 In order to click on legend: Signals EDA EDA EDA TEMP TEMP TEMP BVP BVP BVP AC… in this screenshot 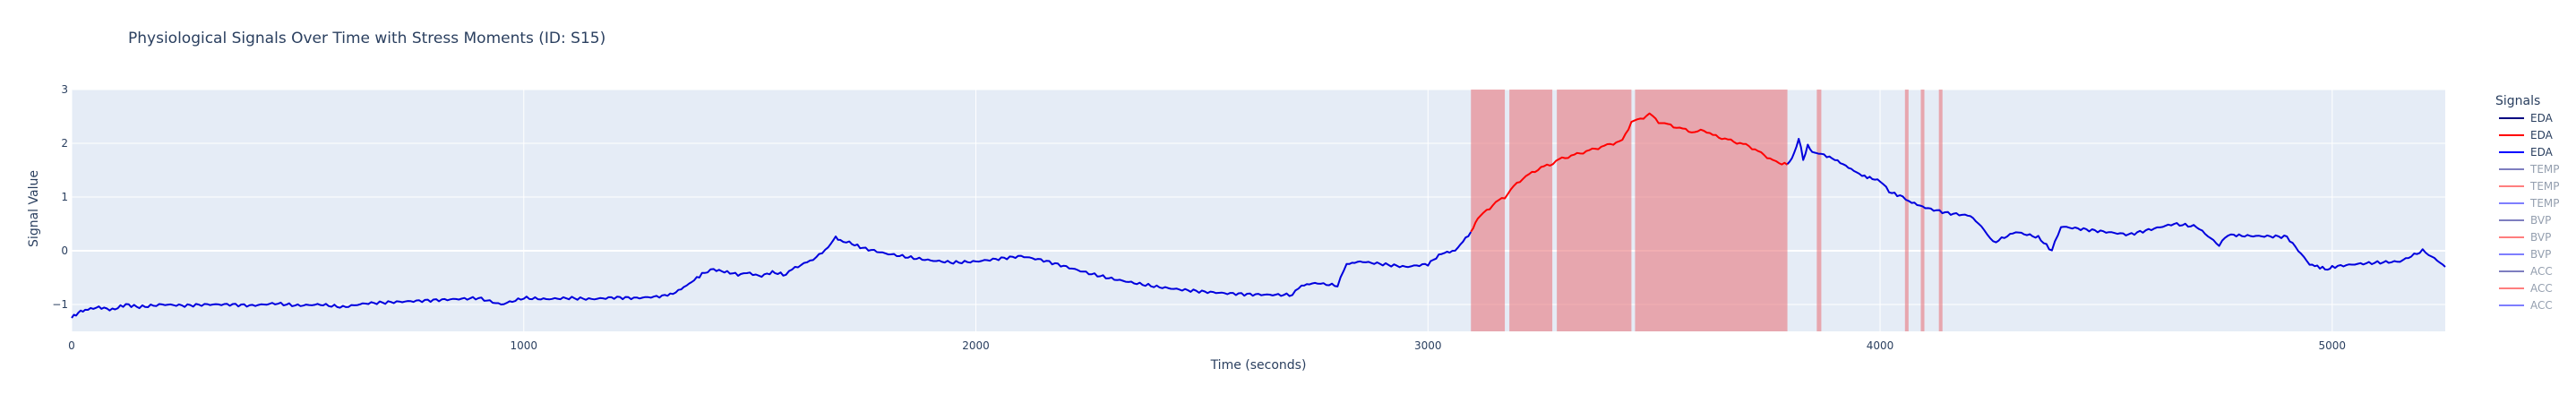, I will do `click(2527, 203)`.